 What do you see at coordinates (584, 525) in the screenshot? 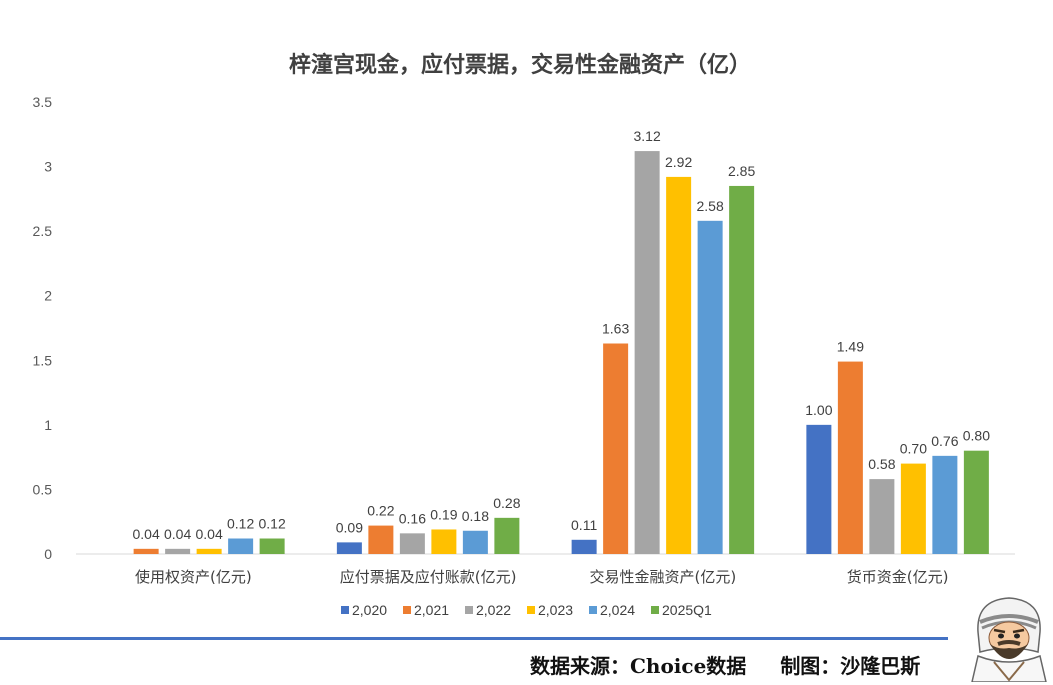
I see `data-label: 0.11` at bounding box center [584, 525].